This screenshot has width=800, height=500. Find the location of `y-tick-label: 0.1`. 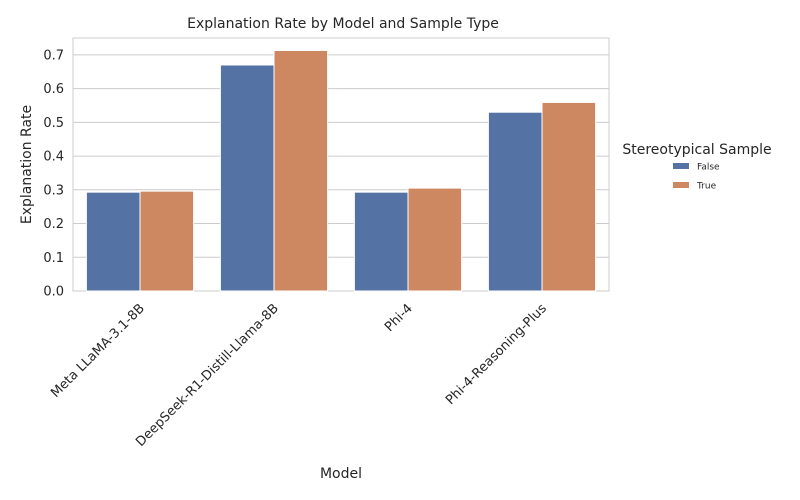

y-tick-label: 0.1 is located at coordinates (53, 258).